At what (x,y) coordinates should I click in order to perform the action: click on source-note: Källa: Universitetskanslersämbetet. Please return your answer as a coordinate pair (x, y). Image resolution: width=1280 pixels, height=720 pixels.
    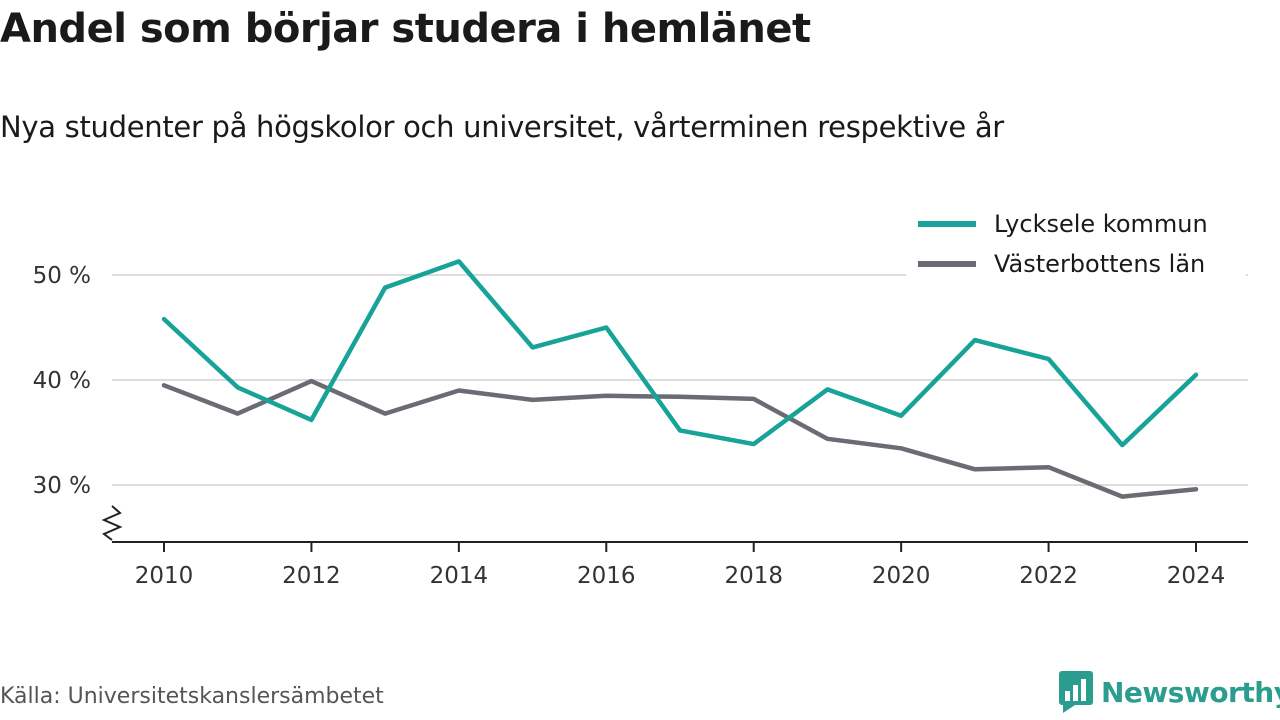
    Looking at the image, I should click on (192, 696).